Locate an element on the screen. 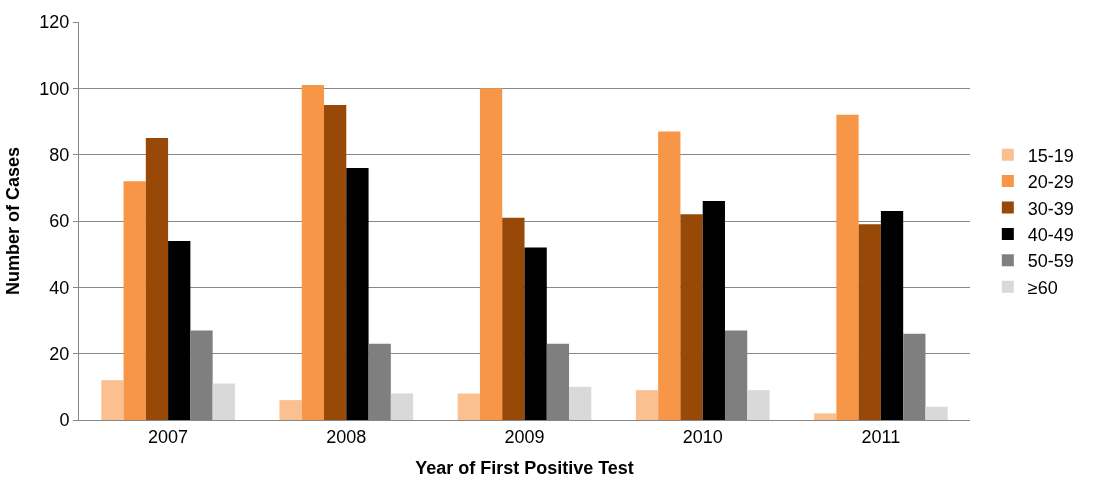 The image size is (1100, 500). x-axis-title: Year of First Positive Test is located at coordinates (524, 467).